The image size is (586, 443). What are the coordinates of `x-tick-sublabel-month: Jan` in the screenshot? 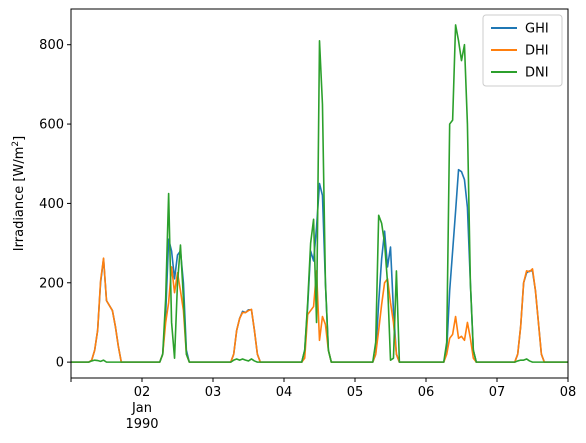 It's located at (141, 408).